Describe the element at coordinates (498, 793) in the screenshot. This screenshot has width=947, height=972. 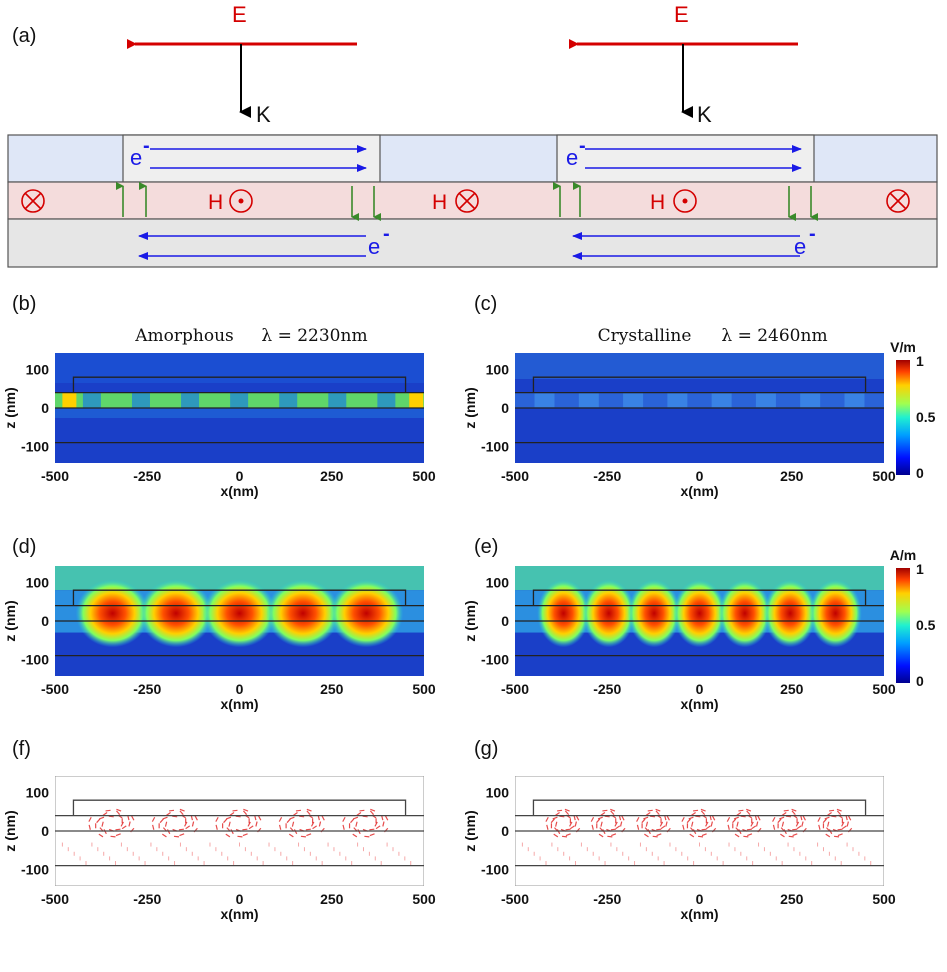
I see `z-tick-label: 100` at that location.